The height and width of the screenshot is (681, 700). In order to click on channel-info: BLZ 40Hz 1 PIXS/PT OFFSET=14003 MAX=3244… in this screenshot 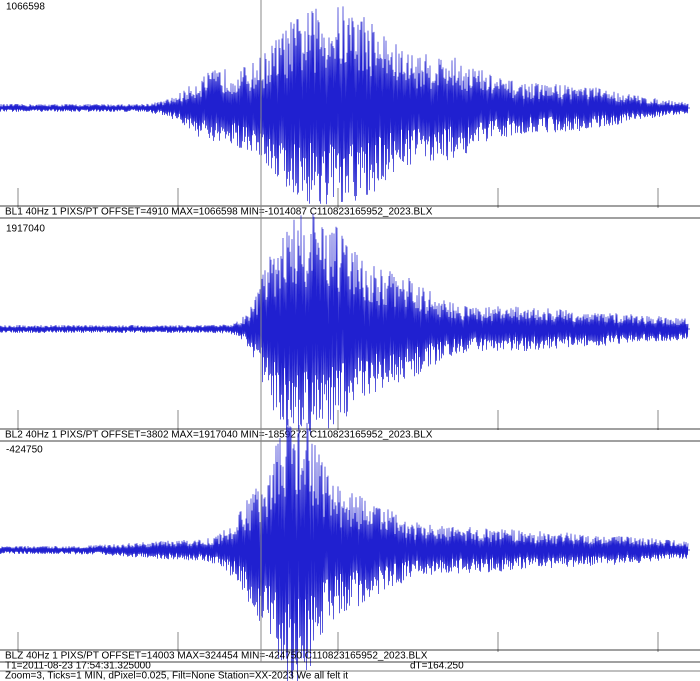, I will do `click(216, 656)`.